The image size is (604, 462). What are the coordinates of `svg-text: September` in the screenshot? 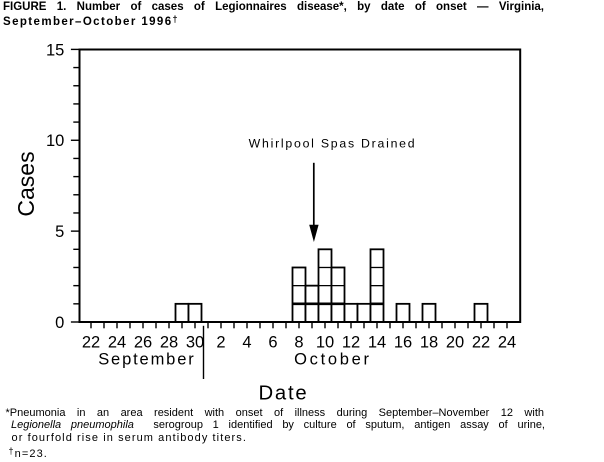 It's located at (146, 360).